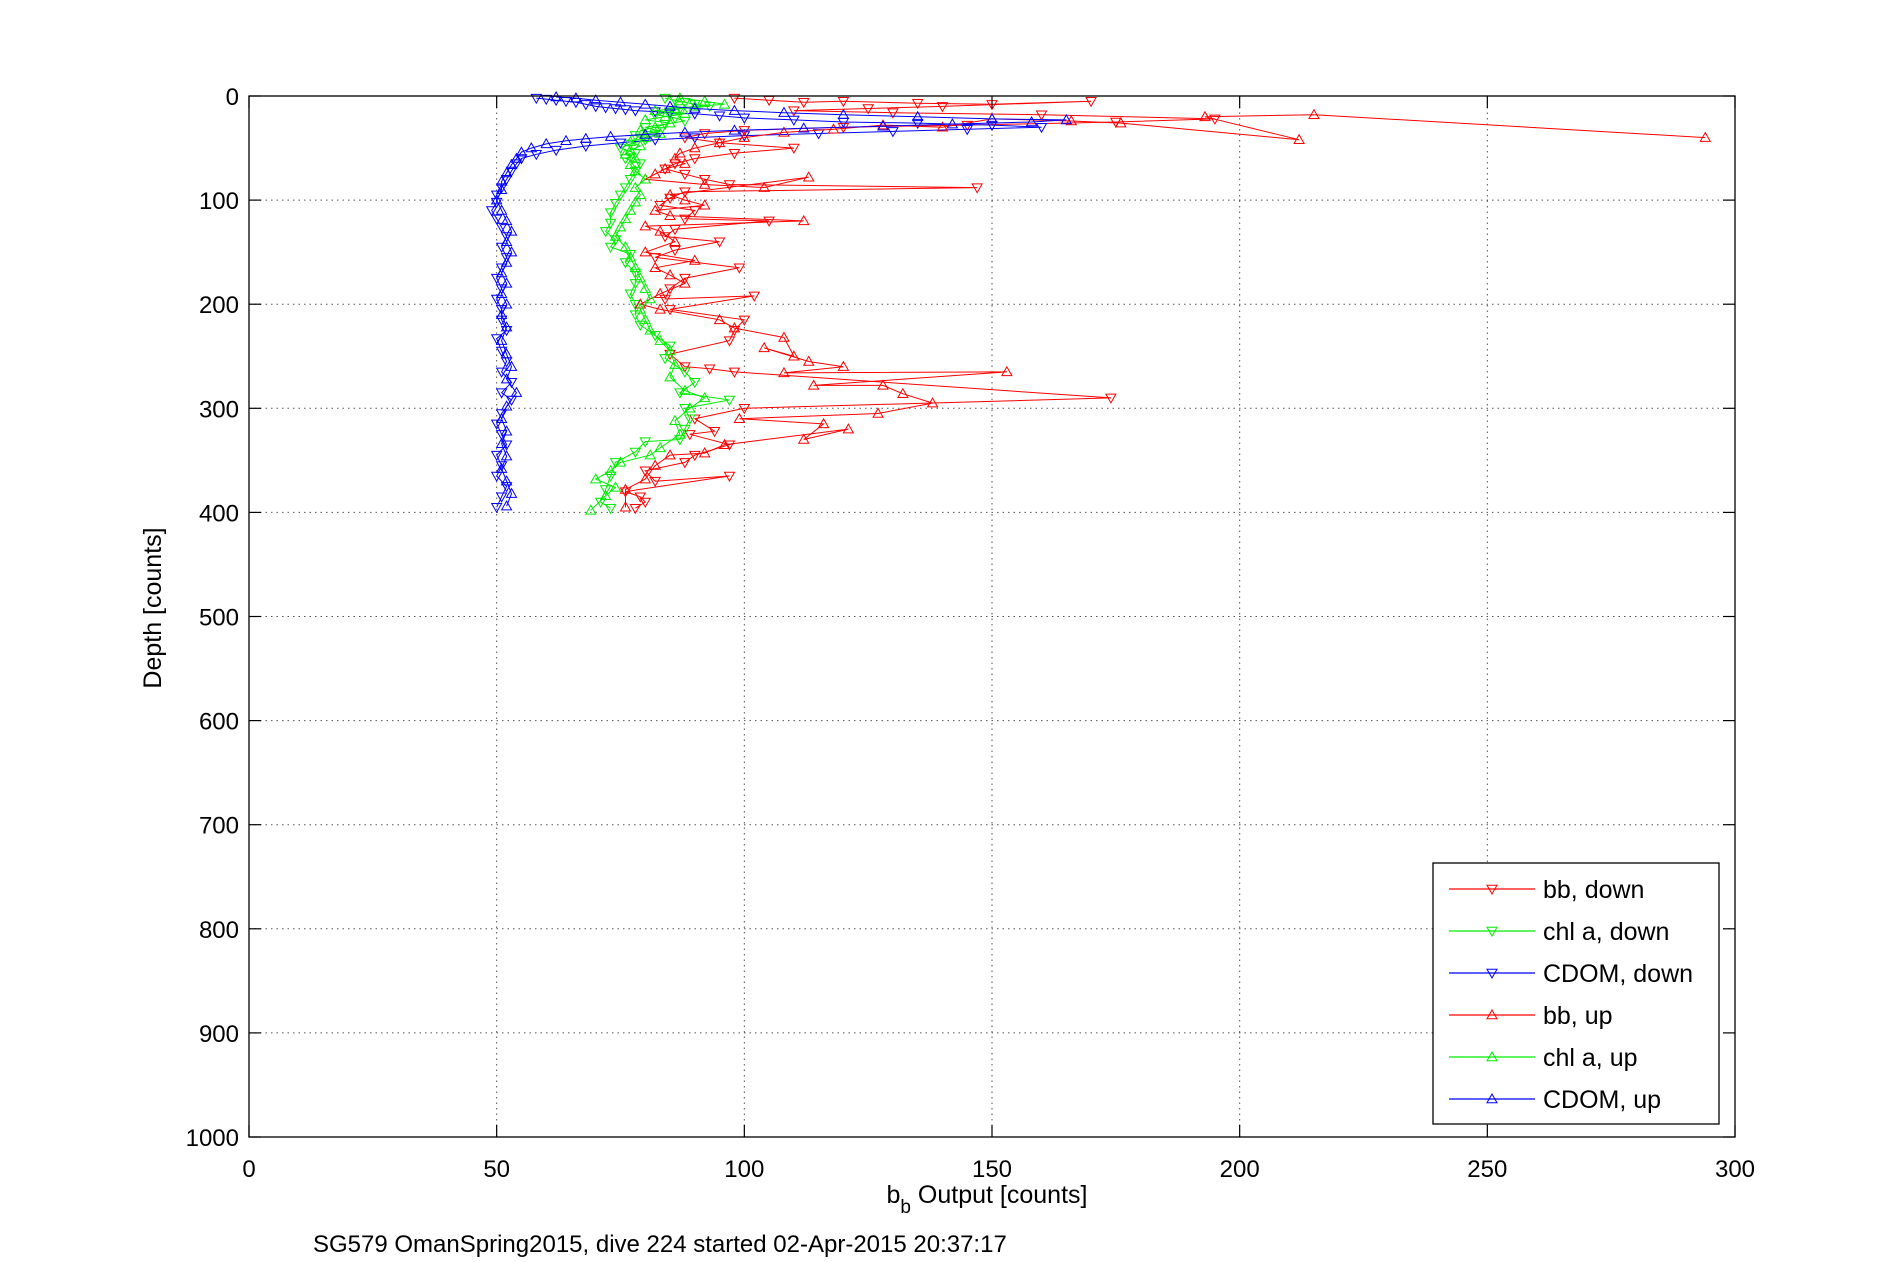 The image size is (1891, 1262). I want to click on x-axis-label-rest: Output [counts], so click(999, 1195).